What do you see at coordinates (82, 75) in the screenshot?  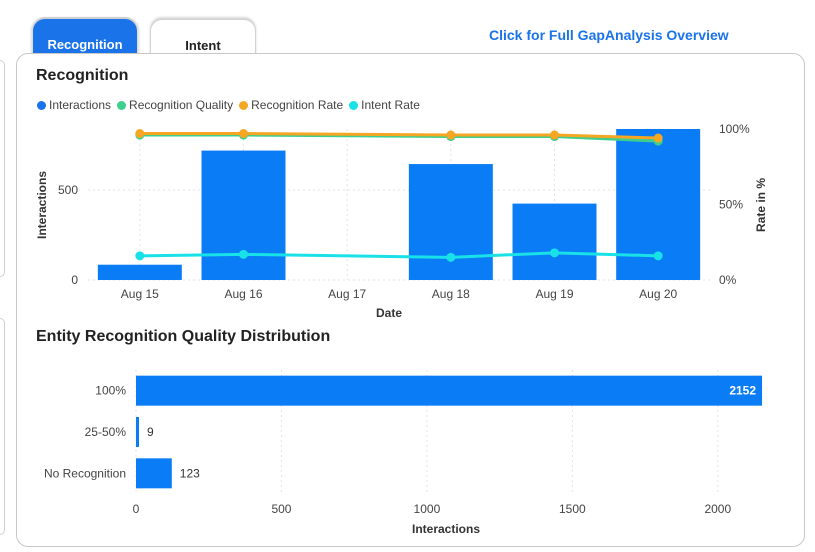 I see `recognition-chart-title: Recognition` at bounding box center [82, 75].